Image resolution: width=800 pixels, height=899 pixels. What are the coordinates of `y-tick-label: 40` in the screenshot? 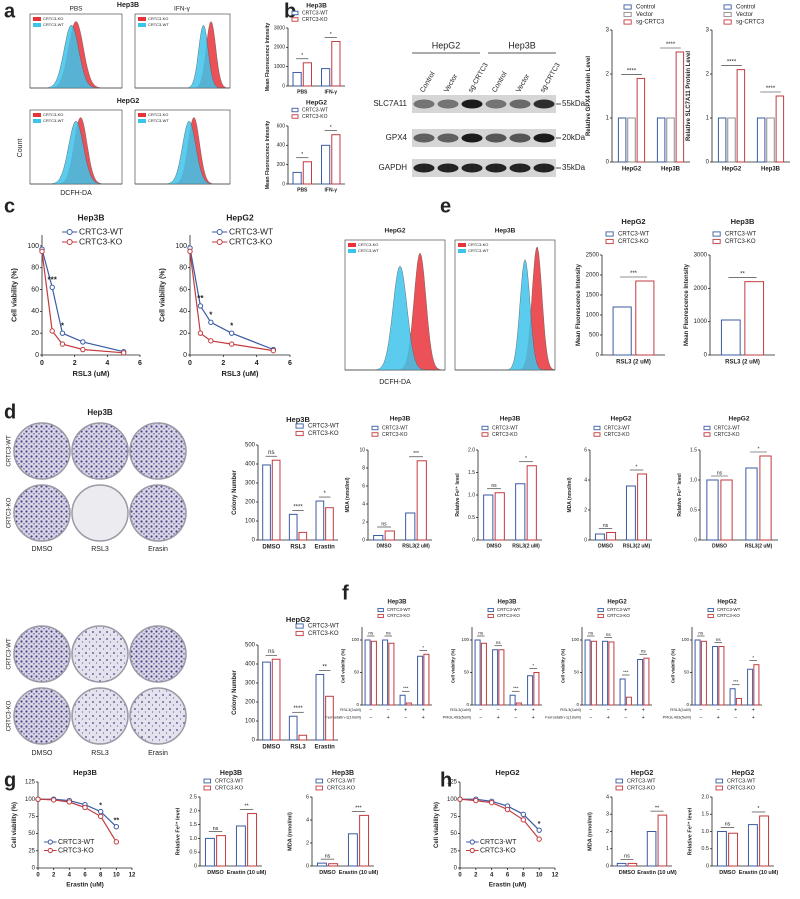 It's located at (183, 311).